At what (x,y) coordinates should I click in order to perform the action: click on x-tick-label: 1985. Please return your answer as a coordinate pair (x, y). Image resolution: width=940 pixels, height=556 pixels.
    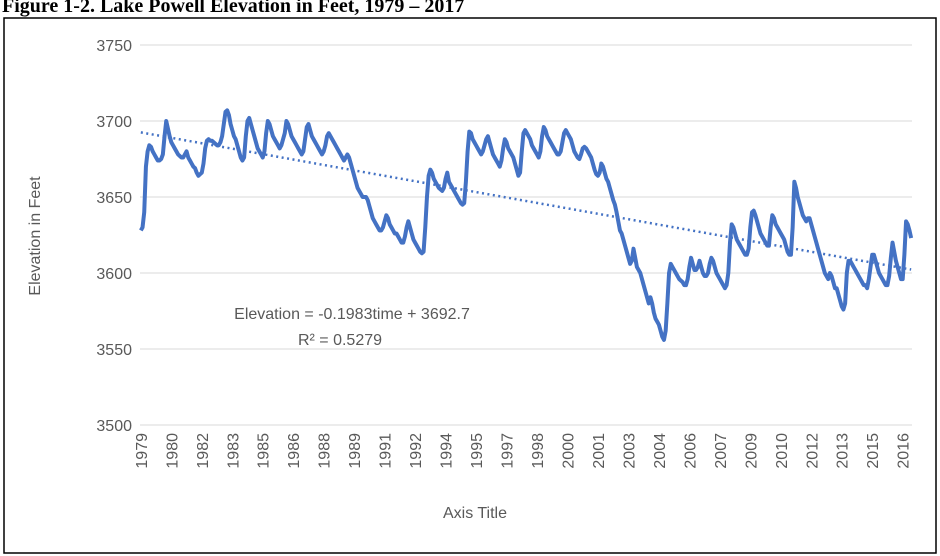
    Looking at the image, I should click on (264, 451).